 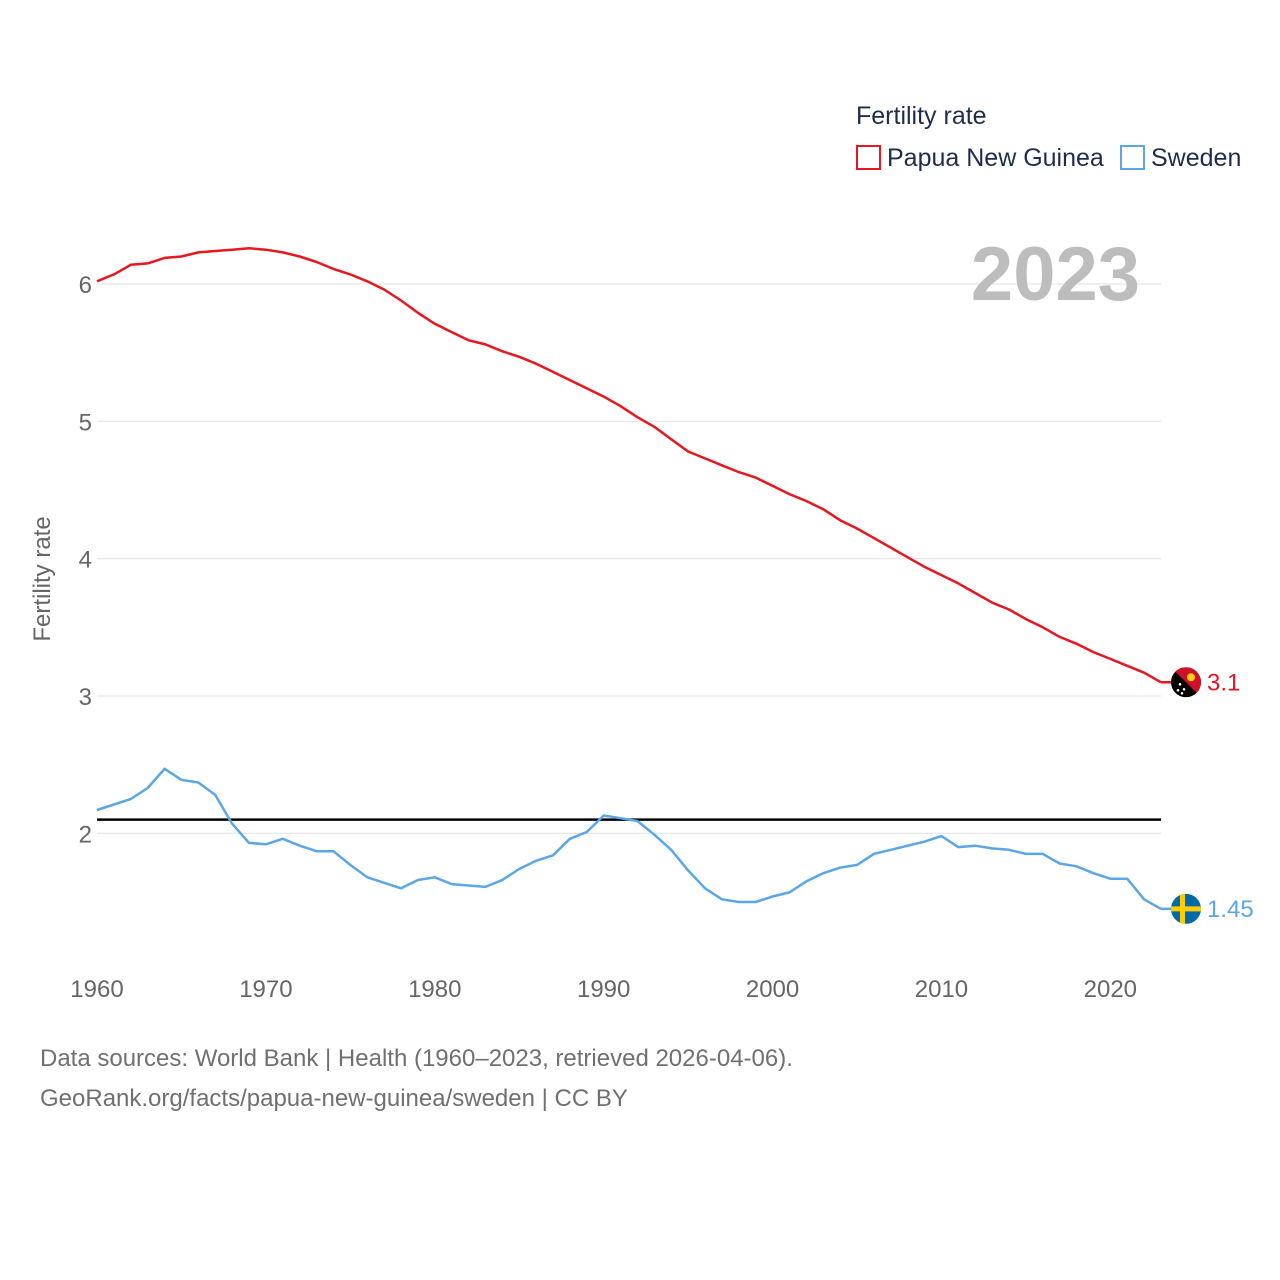 What do you see at coordinates (1110, 989) in the screenshot?
I see `x-tick-label: 2020` at bounding box center [1110, 989].